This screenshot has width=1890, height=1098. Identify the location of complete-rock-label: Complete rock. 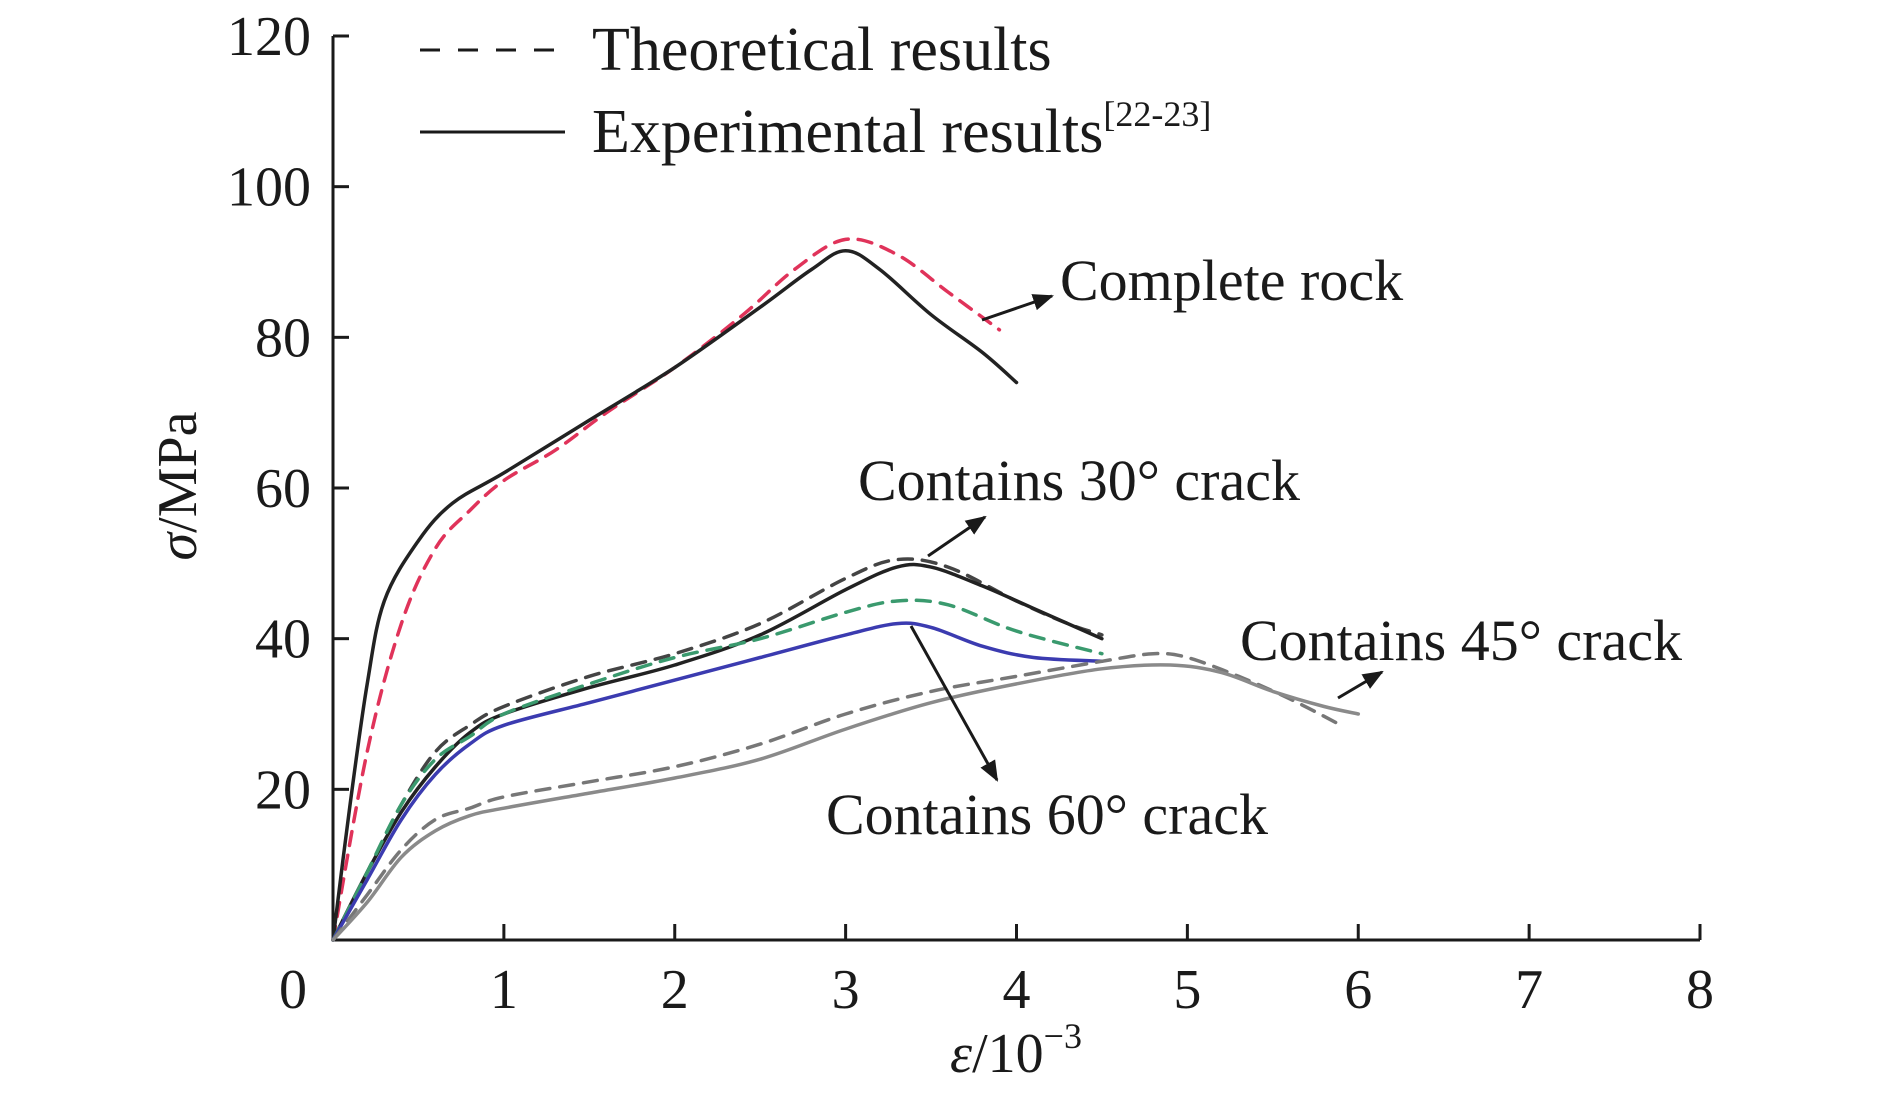
(1231, 280).